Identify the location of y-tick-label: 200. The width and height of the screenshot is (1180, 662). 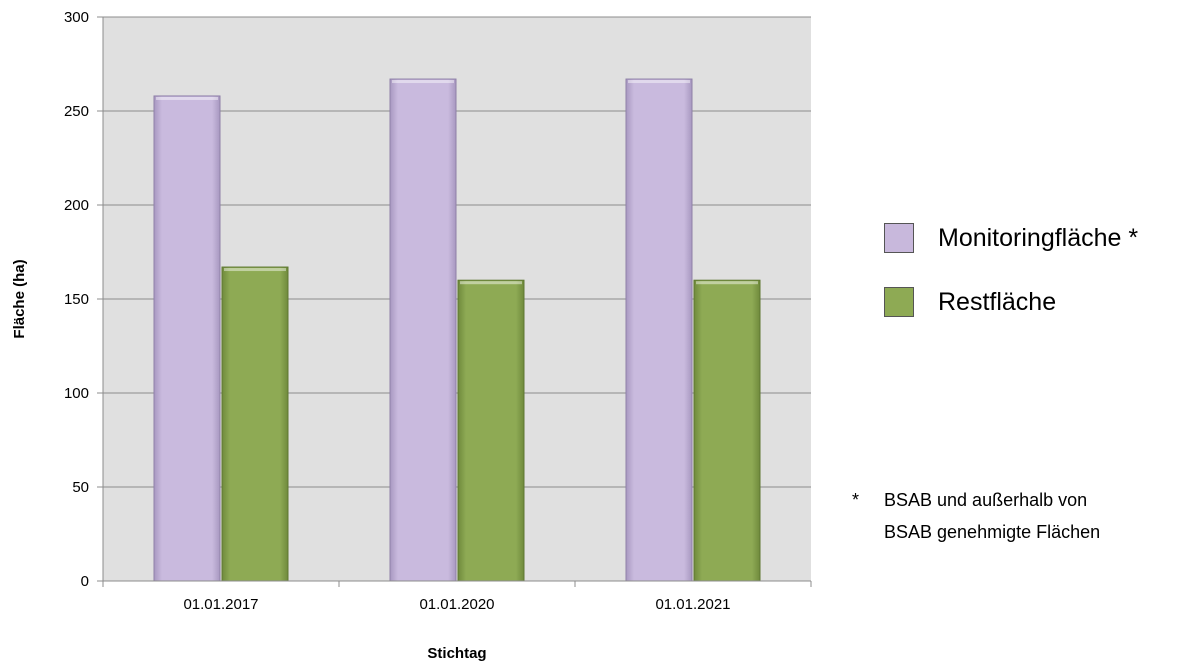
(76, 205).